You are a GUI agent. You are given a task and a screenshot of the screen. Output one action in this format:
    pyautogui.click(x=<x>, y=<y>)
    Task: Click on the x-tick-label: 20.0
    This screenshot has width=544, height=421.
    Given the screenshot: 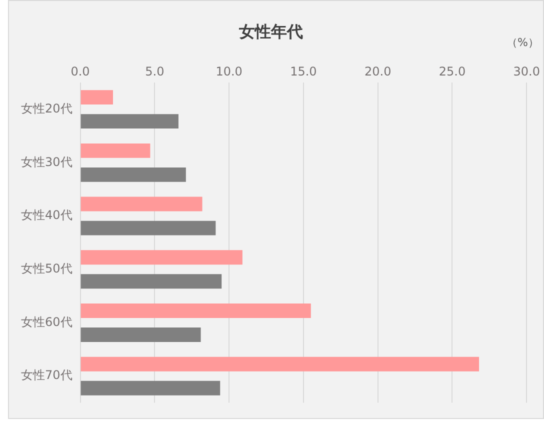 What is the action you would take?
    pyautogui.click(x=378, y=71)
    